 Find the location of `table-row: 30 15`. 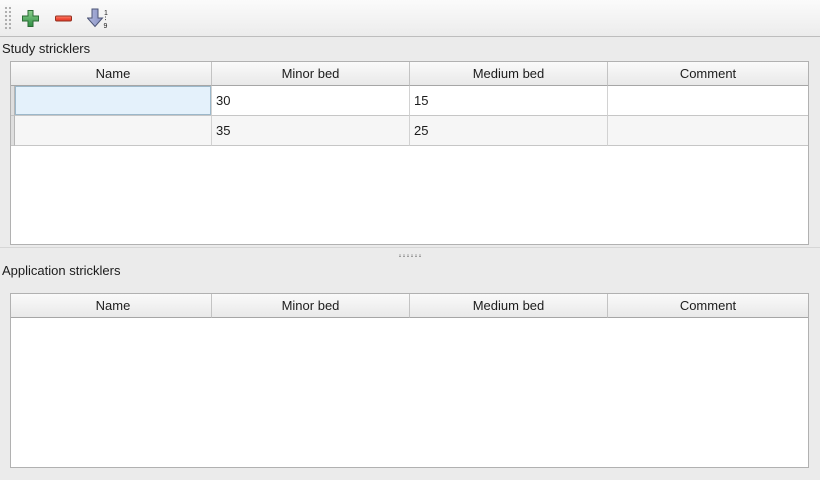

table-row: 30 15 is located at coordinates (409, 101).